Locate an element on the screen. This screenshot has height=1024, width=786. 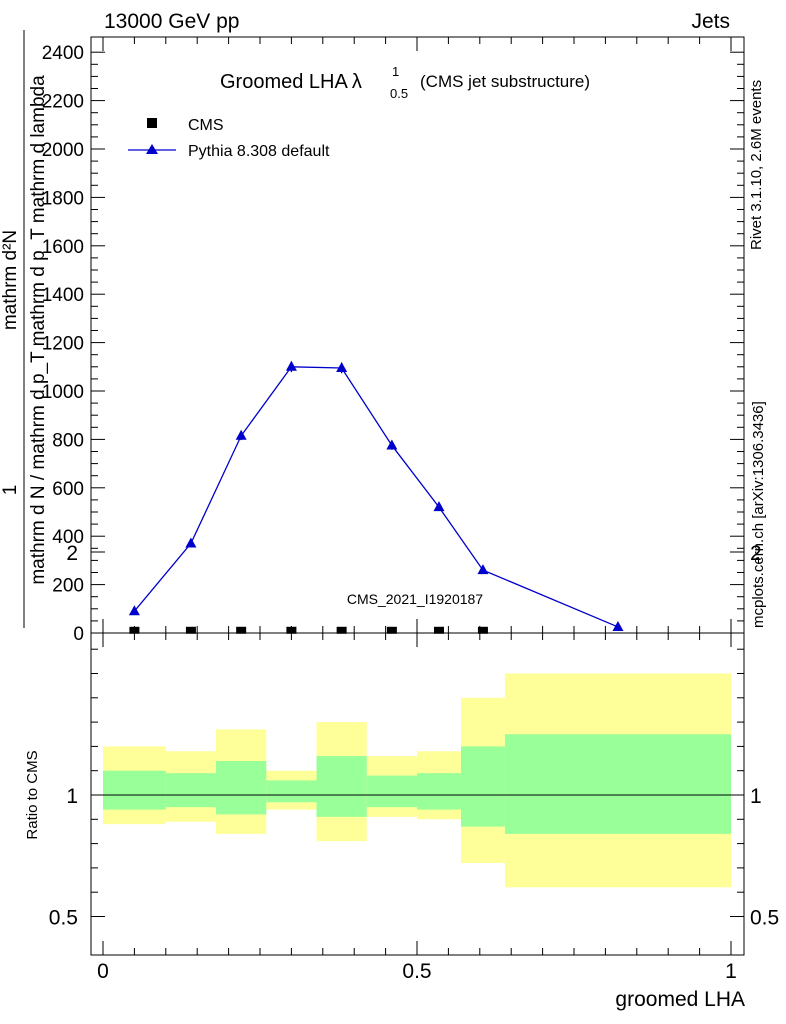
ratio-xtick-label: 1 is located at coordinates (731, 971).